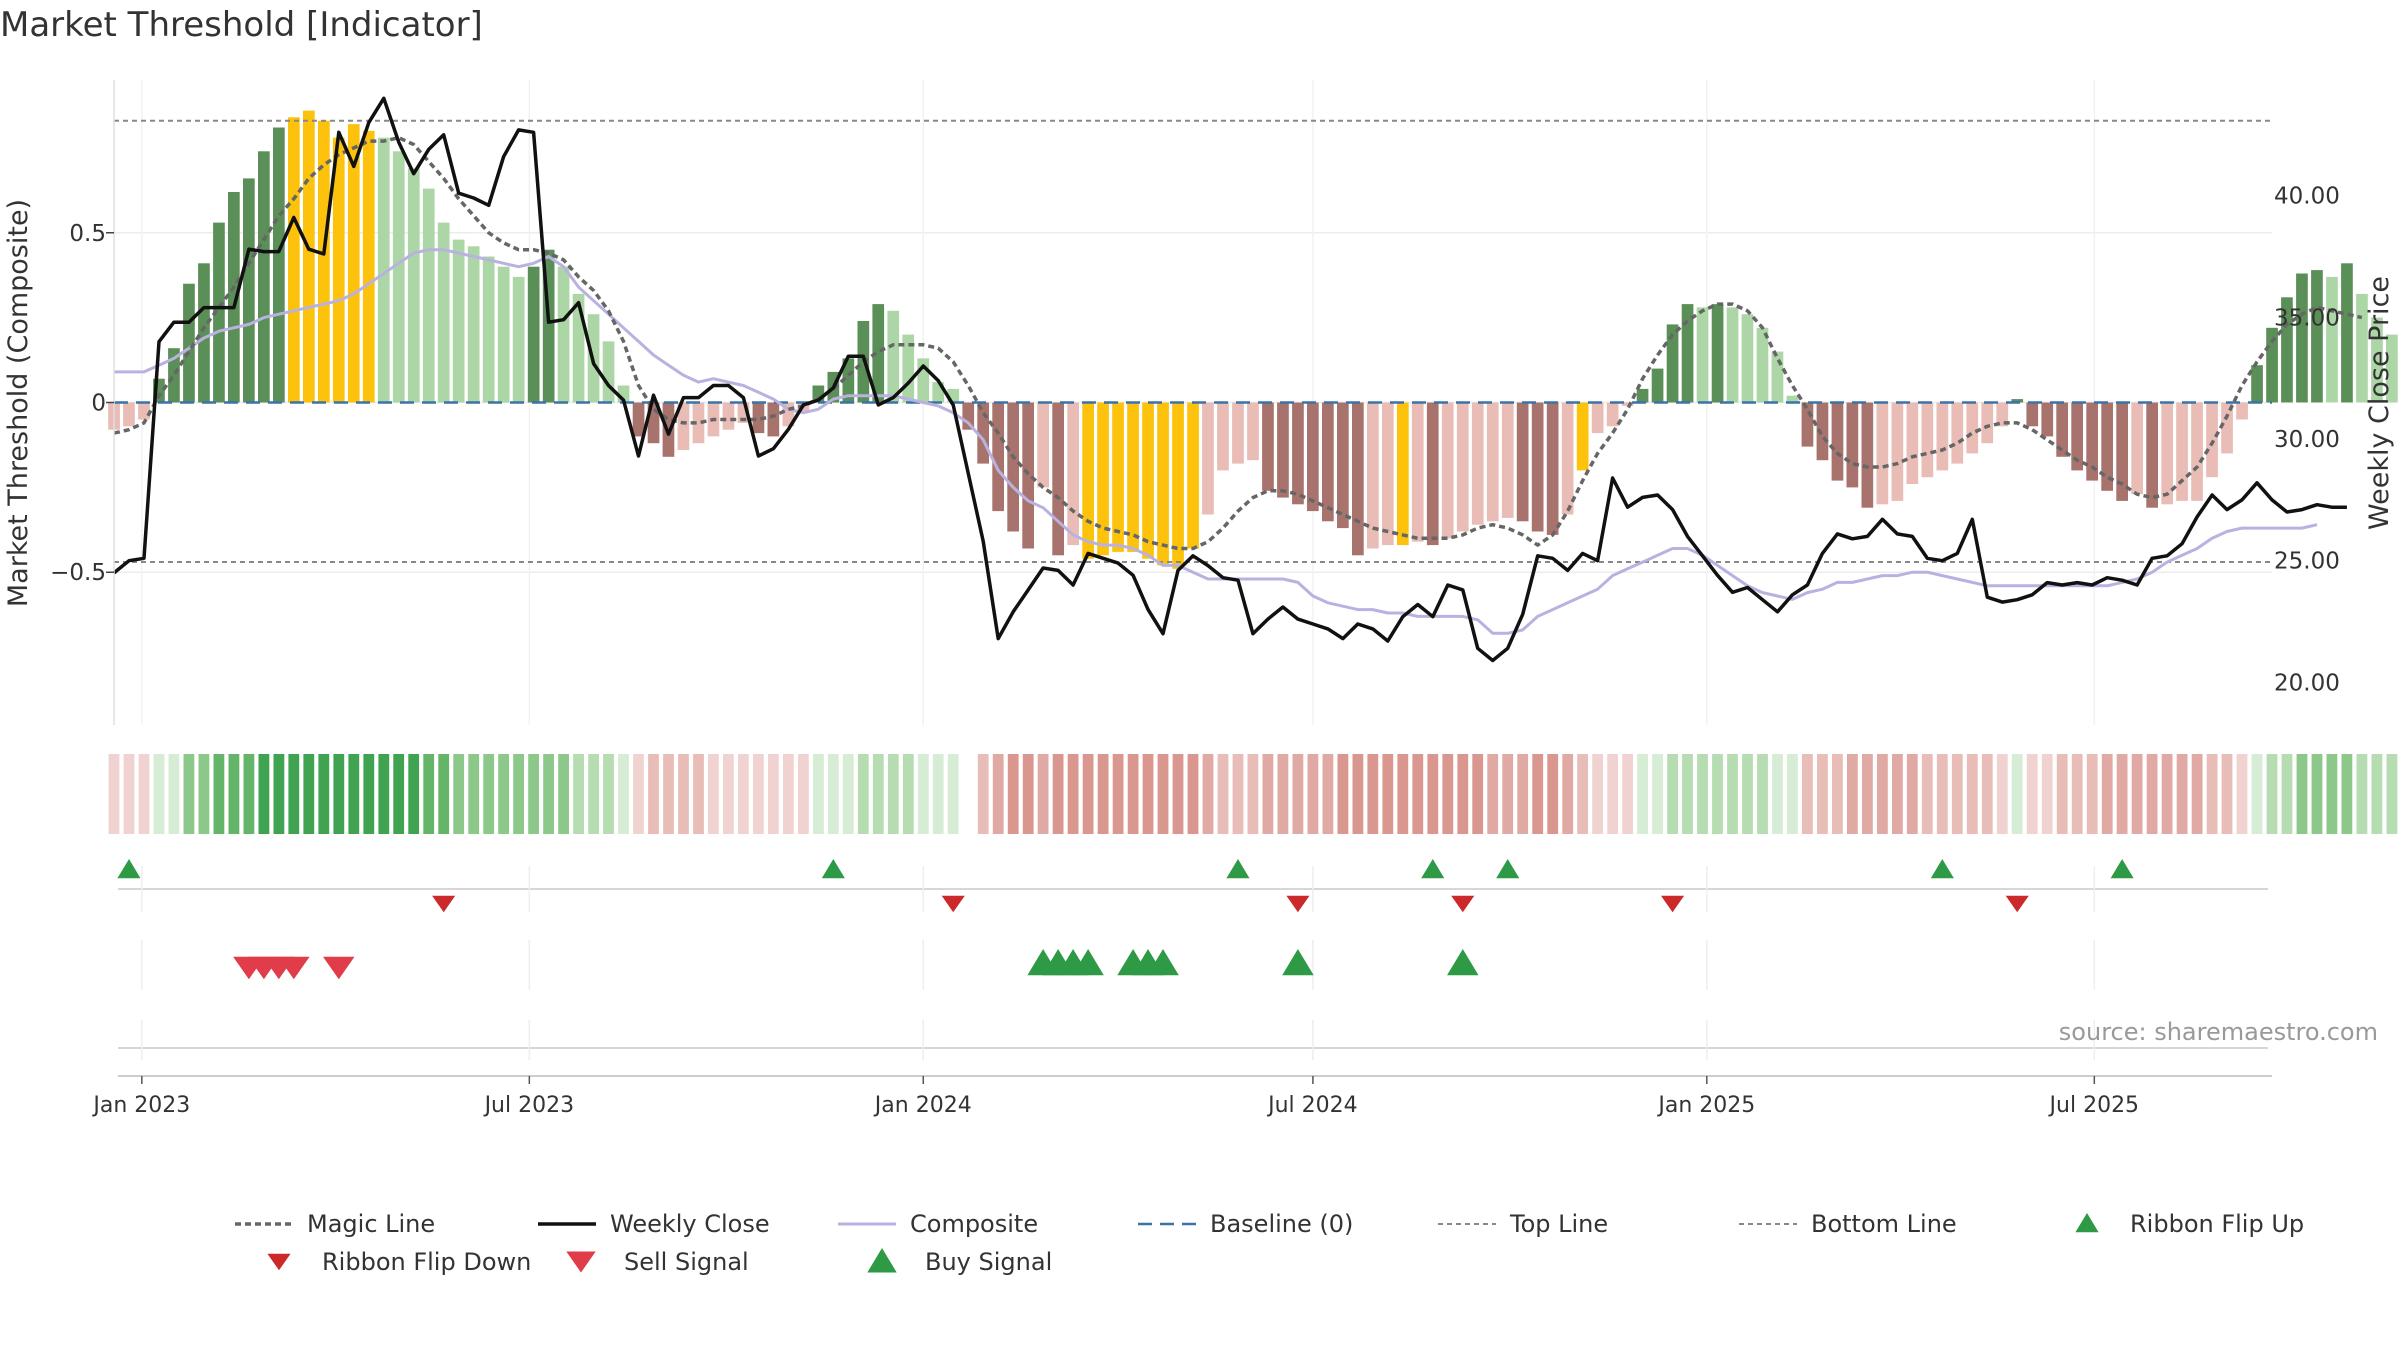  I want to click on signal-markers, so click(1192, 959).